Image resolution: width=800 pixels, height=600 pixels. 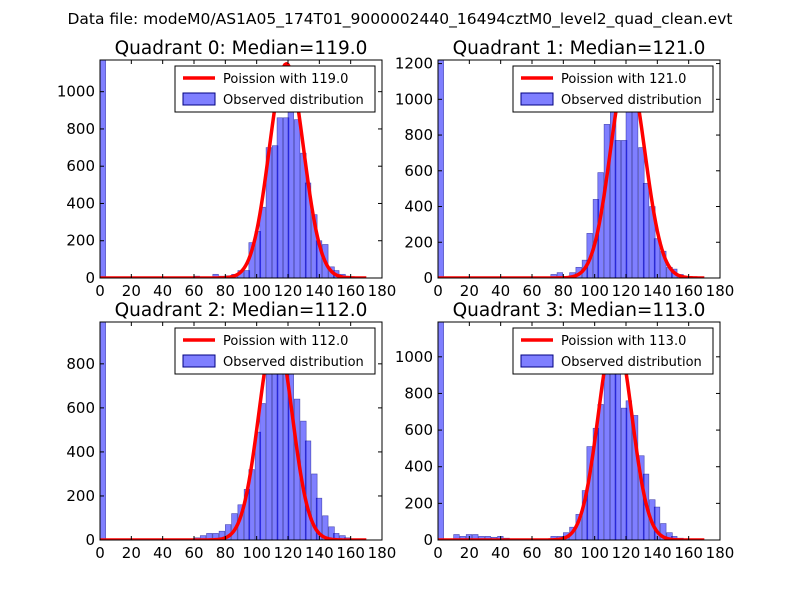 I want to click on subplot-title: Quadrant 1: Median=121.0, so click(x=579, y=48).